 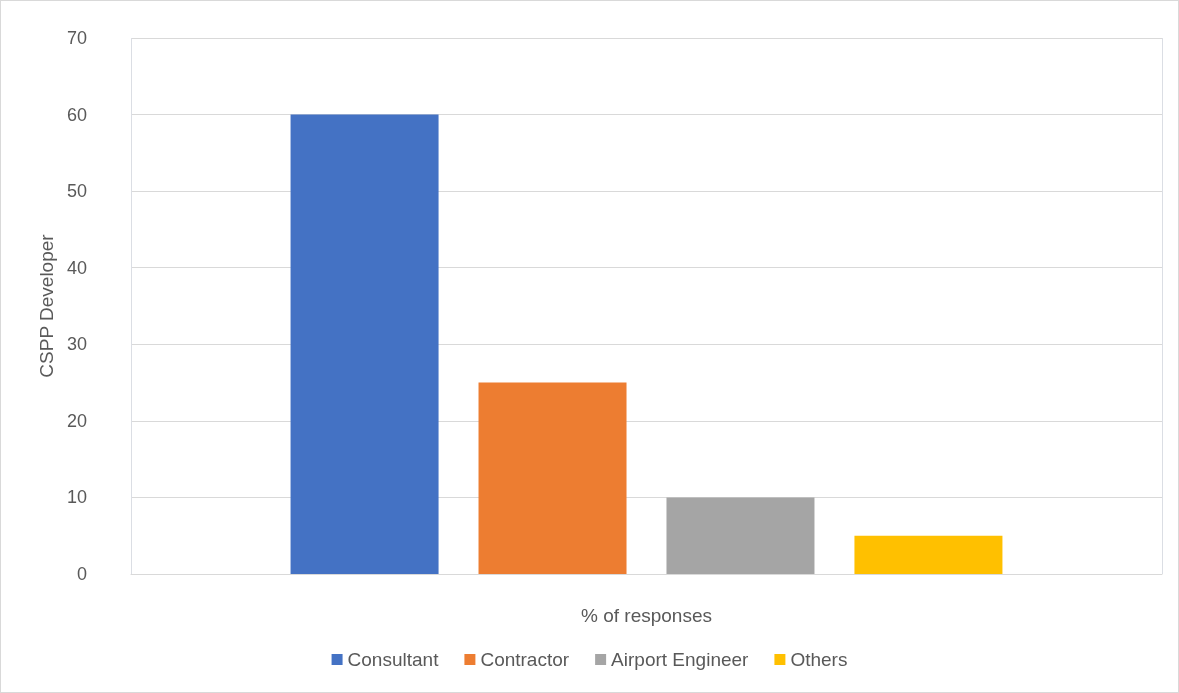 I want to click on x-axis-title: % of responses, so click(x=646, y=615).